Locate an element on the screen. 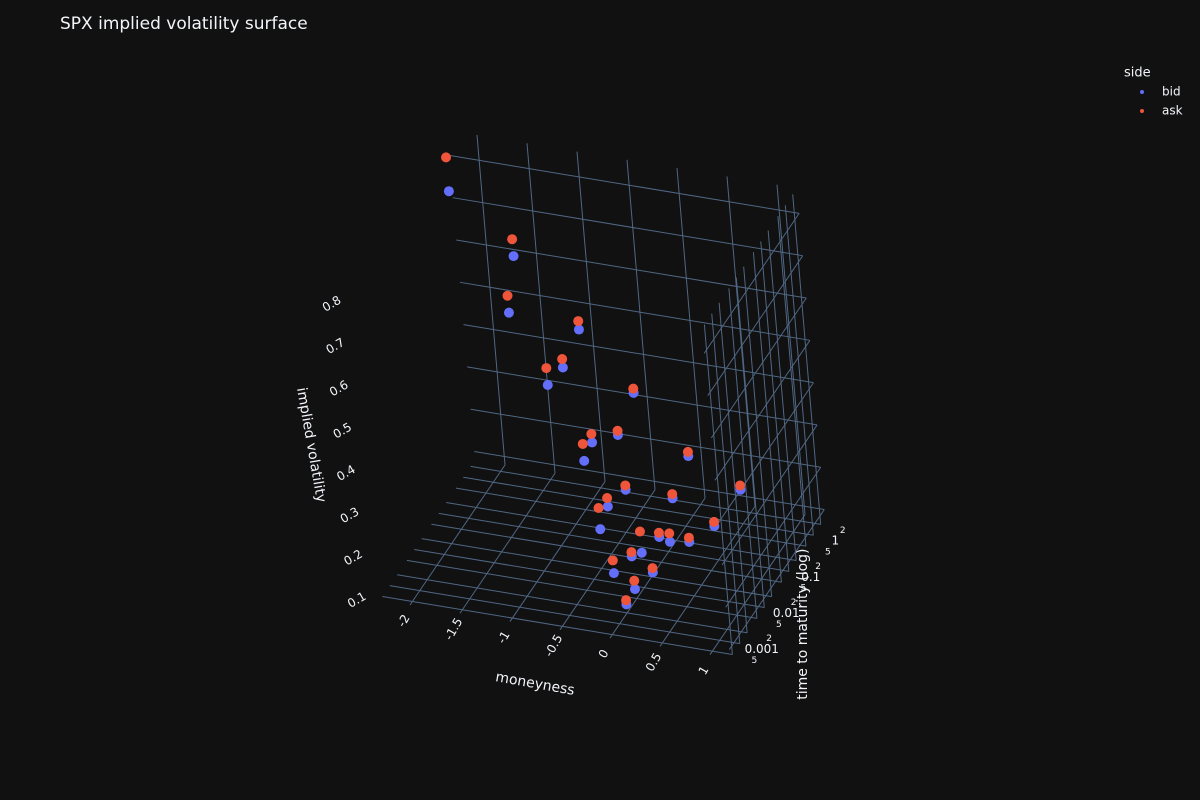  y-tick-label: 0.001 is located at coordinates (762, 649).